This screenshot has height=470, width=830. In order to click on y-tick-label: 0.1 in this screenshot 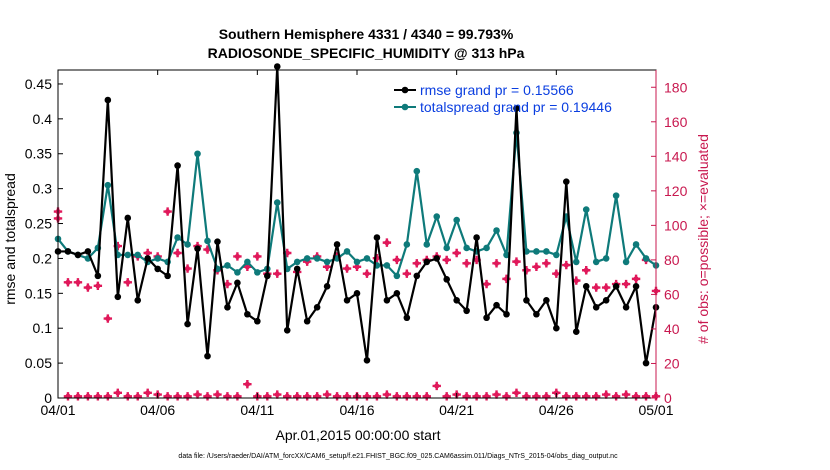, I will do `click(43, 328)`.